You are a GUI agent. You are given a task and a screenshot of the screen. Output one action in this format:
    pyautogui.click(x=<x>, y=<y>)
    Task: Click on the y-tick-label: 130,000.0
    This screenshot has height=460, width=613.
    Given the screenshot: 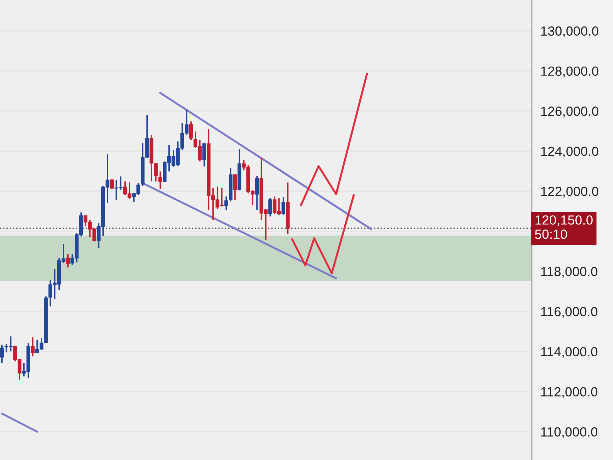 What is the action you would take?
    pyautogui.click(x=570, y=32)
    